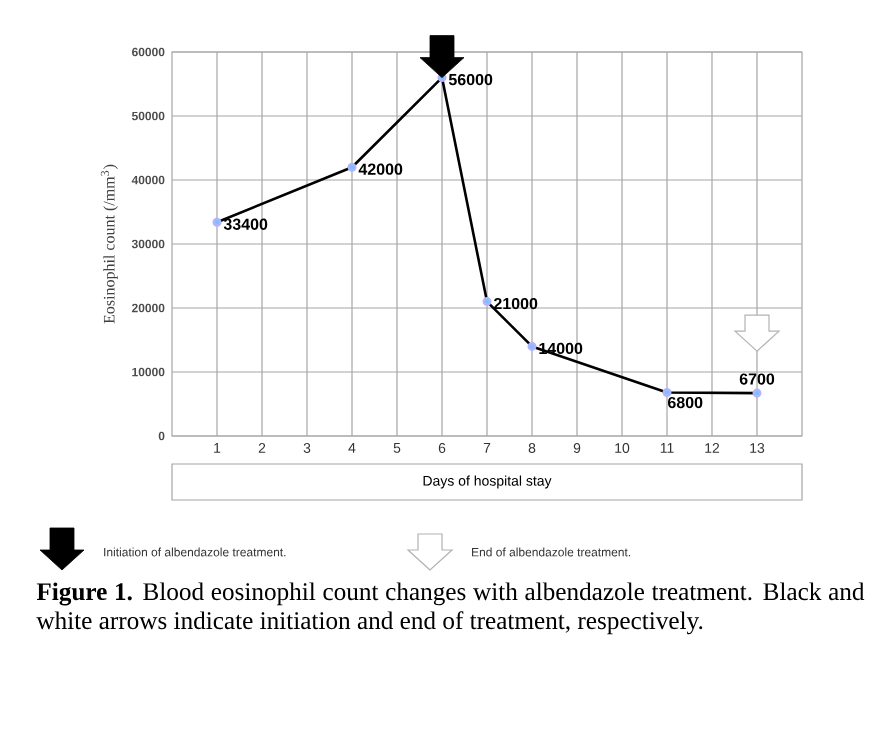  Describe the element at coordinates (245, 224) in the screenshot. I see `data-label: 33400` at that location.